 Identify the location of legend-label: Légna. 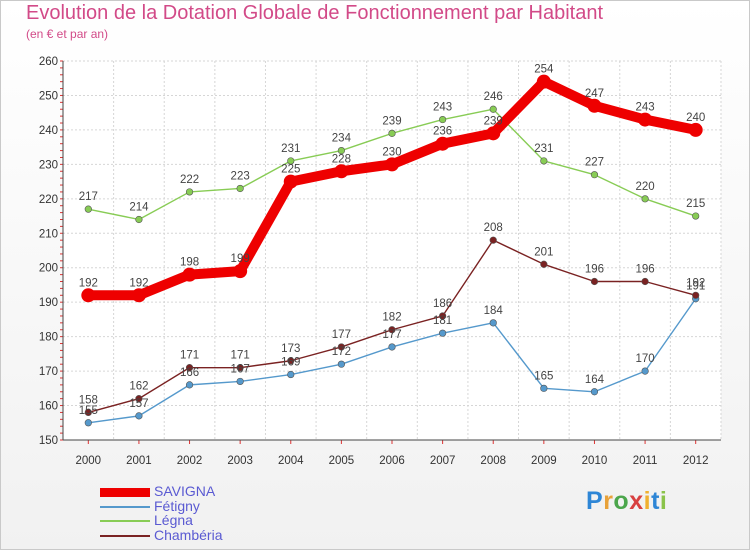
(173, 520).